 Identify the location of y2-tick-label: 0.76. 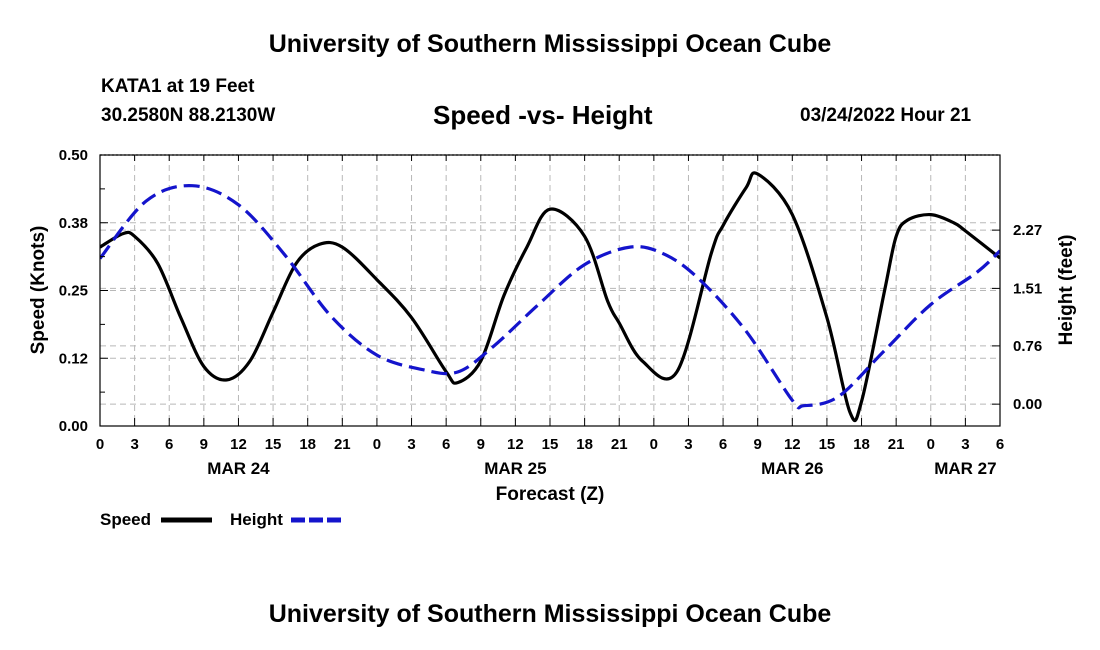
(1027, 346).